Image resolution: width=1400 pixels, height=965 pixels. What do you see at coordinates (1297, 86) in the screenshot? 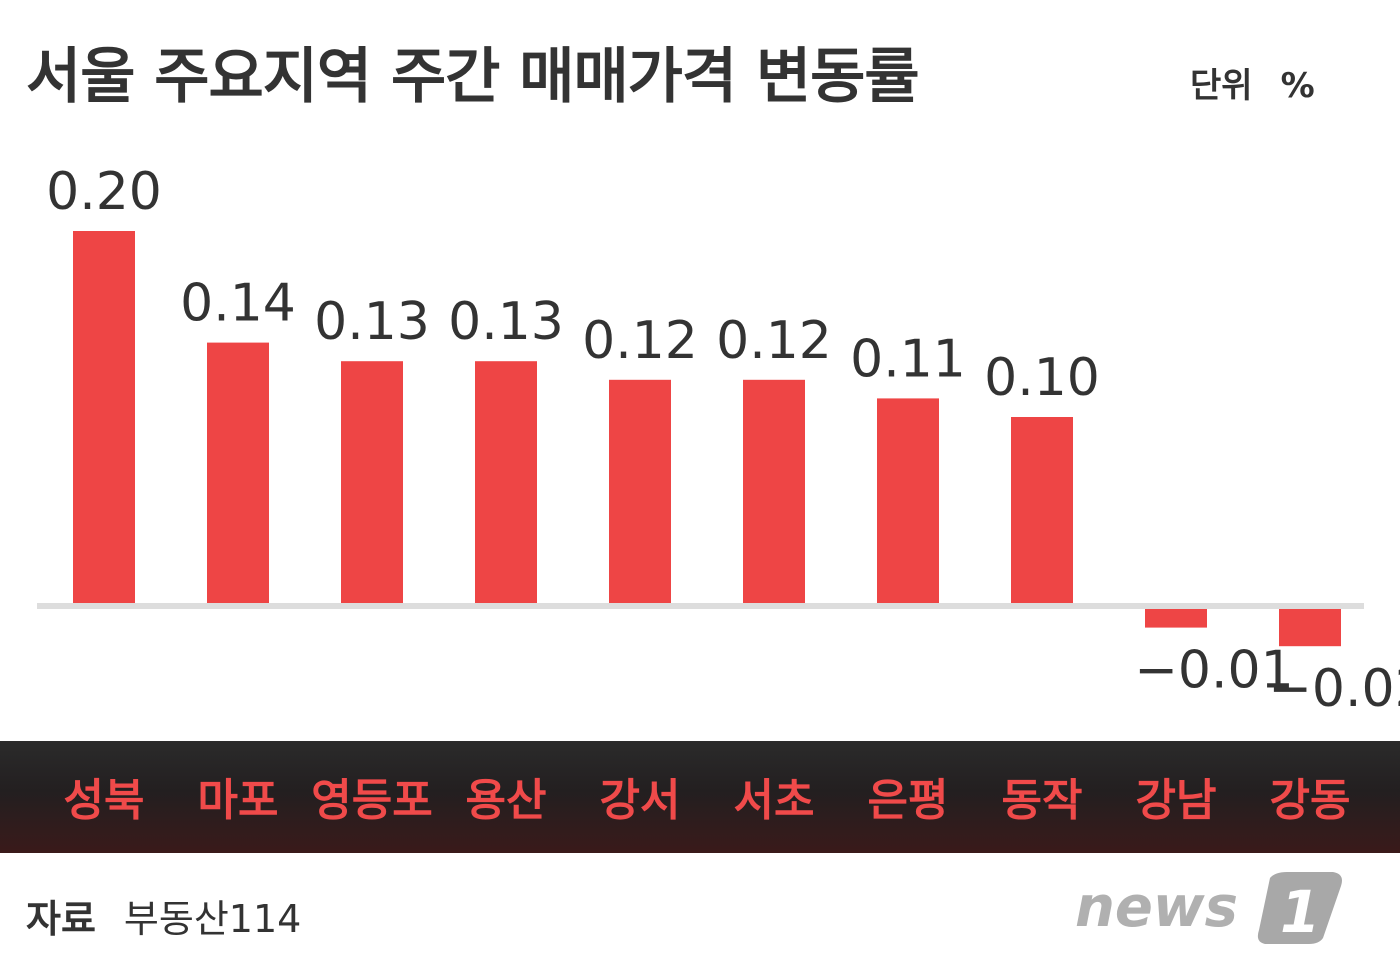
I see `unit-value: %` at bounding box center [1297, 86].